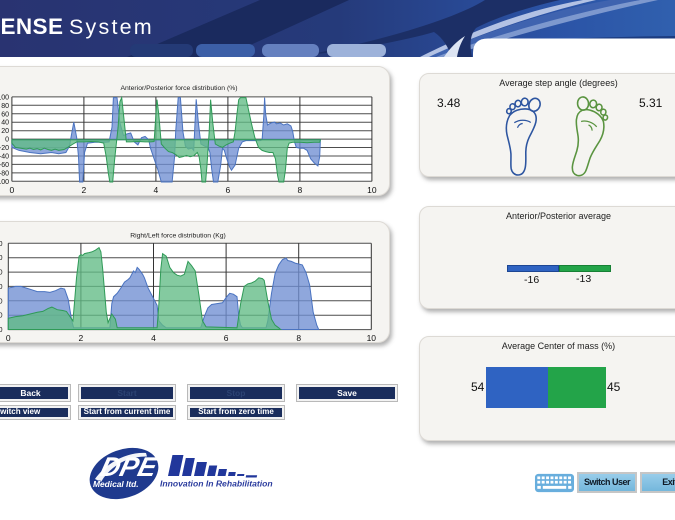  I want to click on svg-text: 80, so click(5, 106).